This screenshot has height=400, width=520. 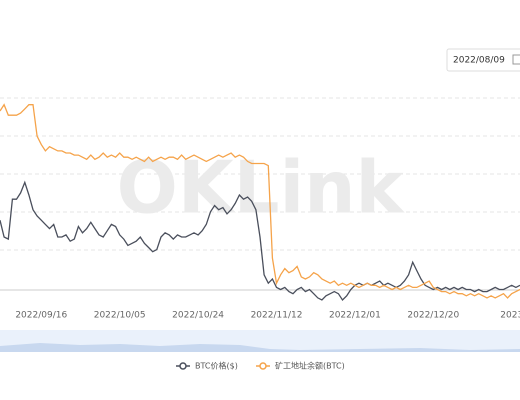 I want to click on legend-label: BTC价格($), so click(x=216, y=366).